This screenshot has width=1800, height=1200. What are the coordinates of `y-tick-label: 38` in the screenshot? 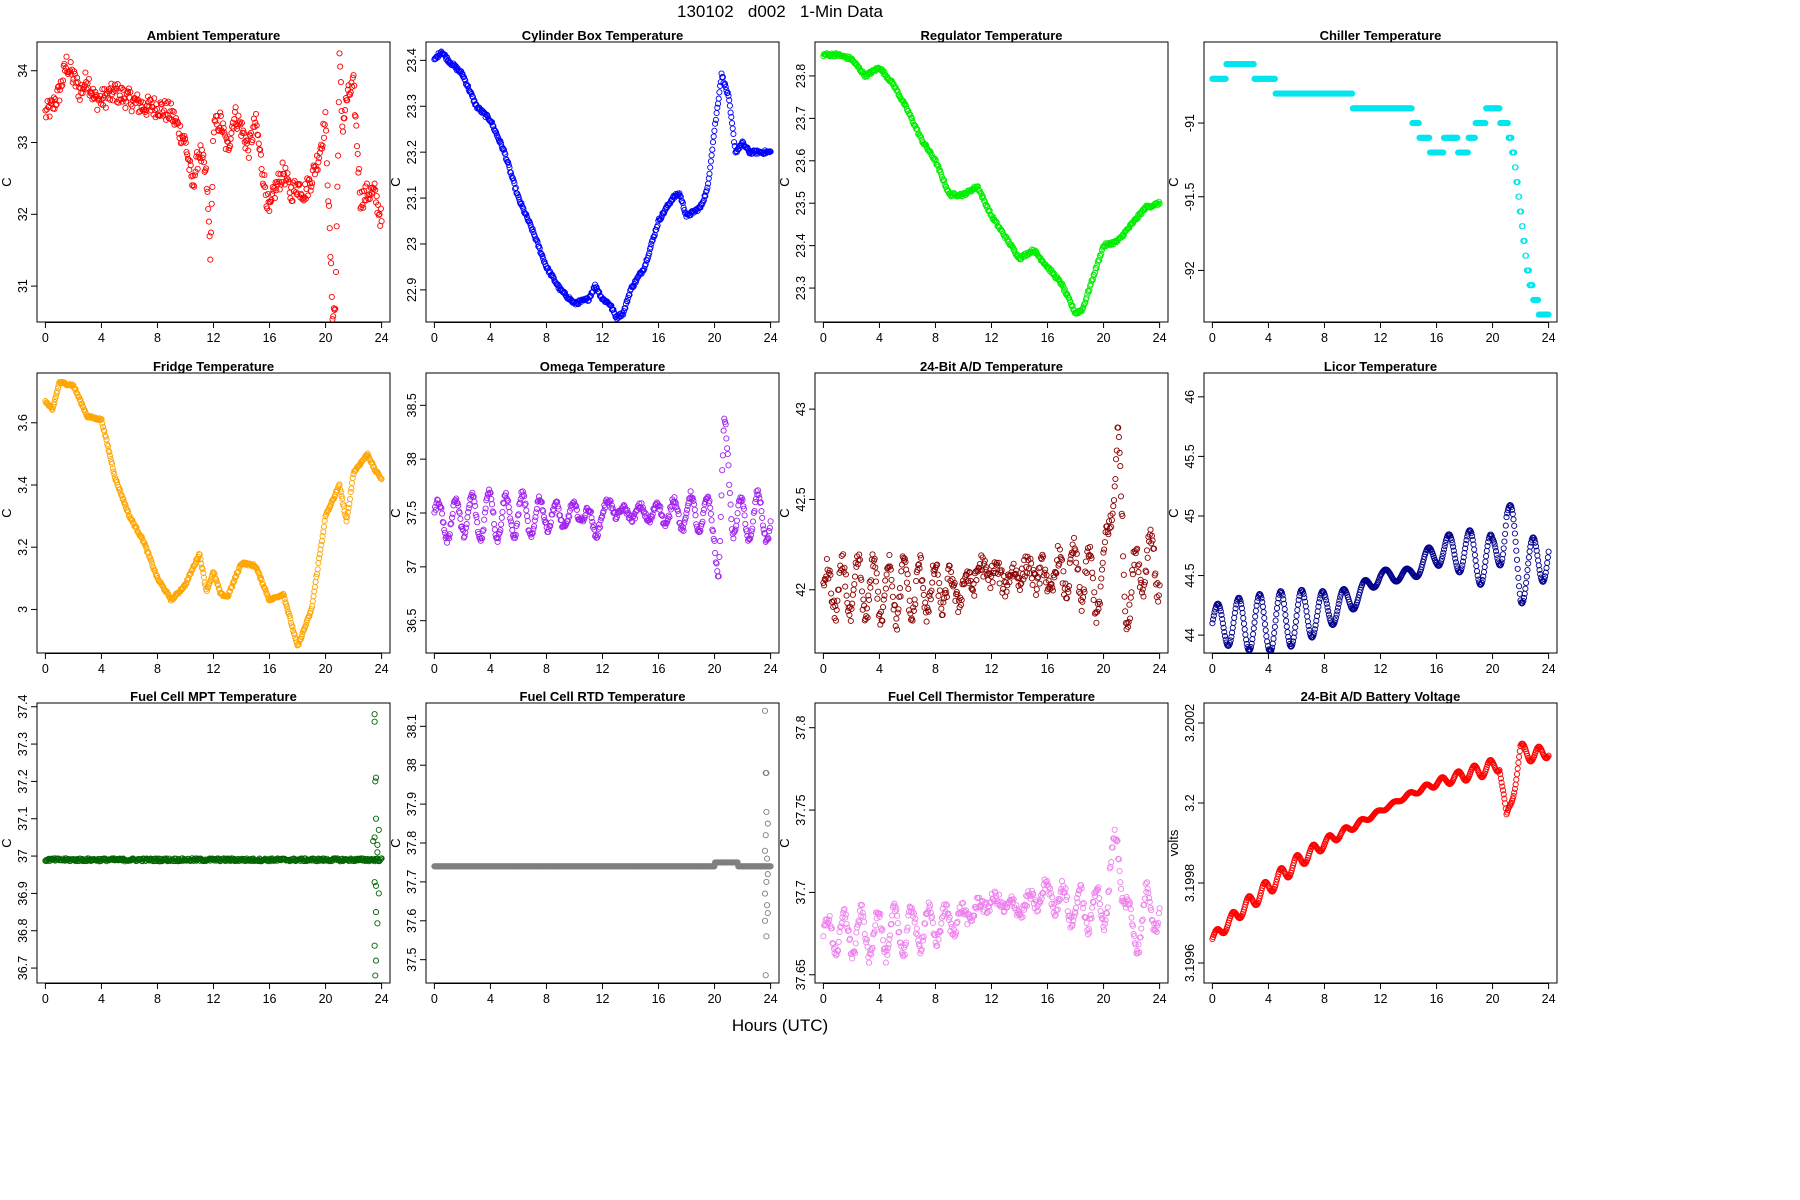 It's located at (412, 459).